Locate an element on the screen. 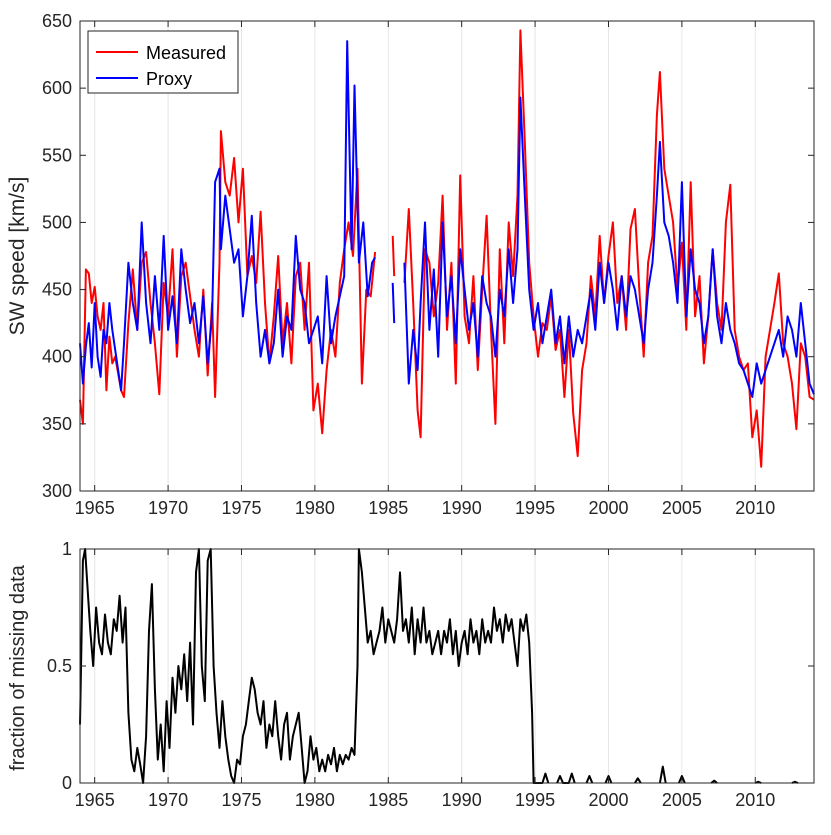 Image resolution: width=831 pixels, height=835 pixels. speed-x-tick-label: 1995 is located at coordinates (535, 508).